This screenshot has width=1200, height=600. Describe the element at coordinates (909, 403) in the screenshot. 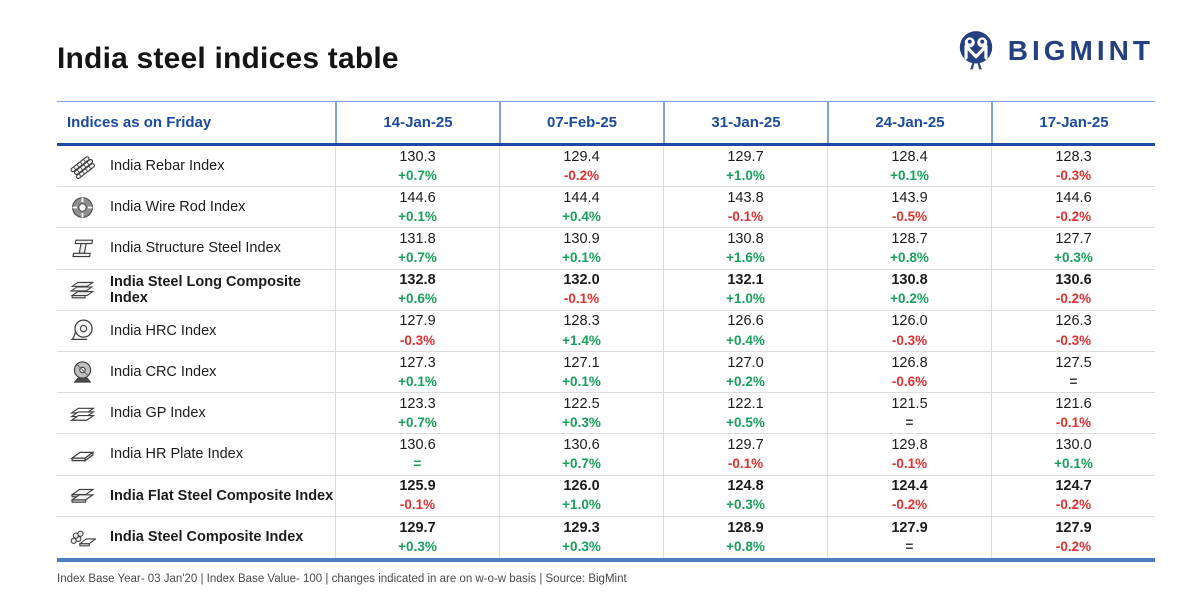

I see `index-value: 121.5` at that location.